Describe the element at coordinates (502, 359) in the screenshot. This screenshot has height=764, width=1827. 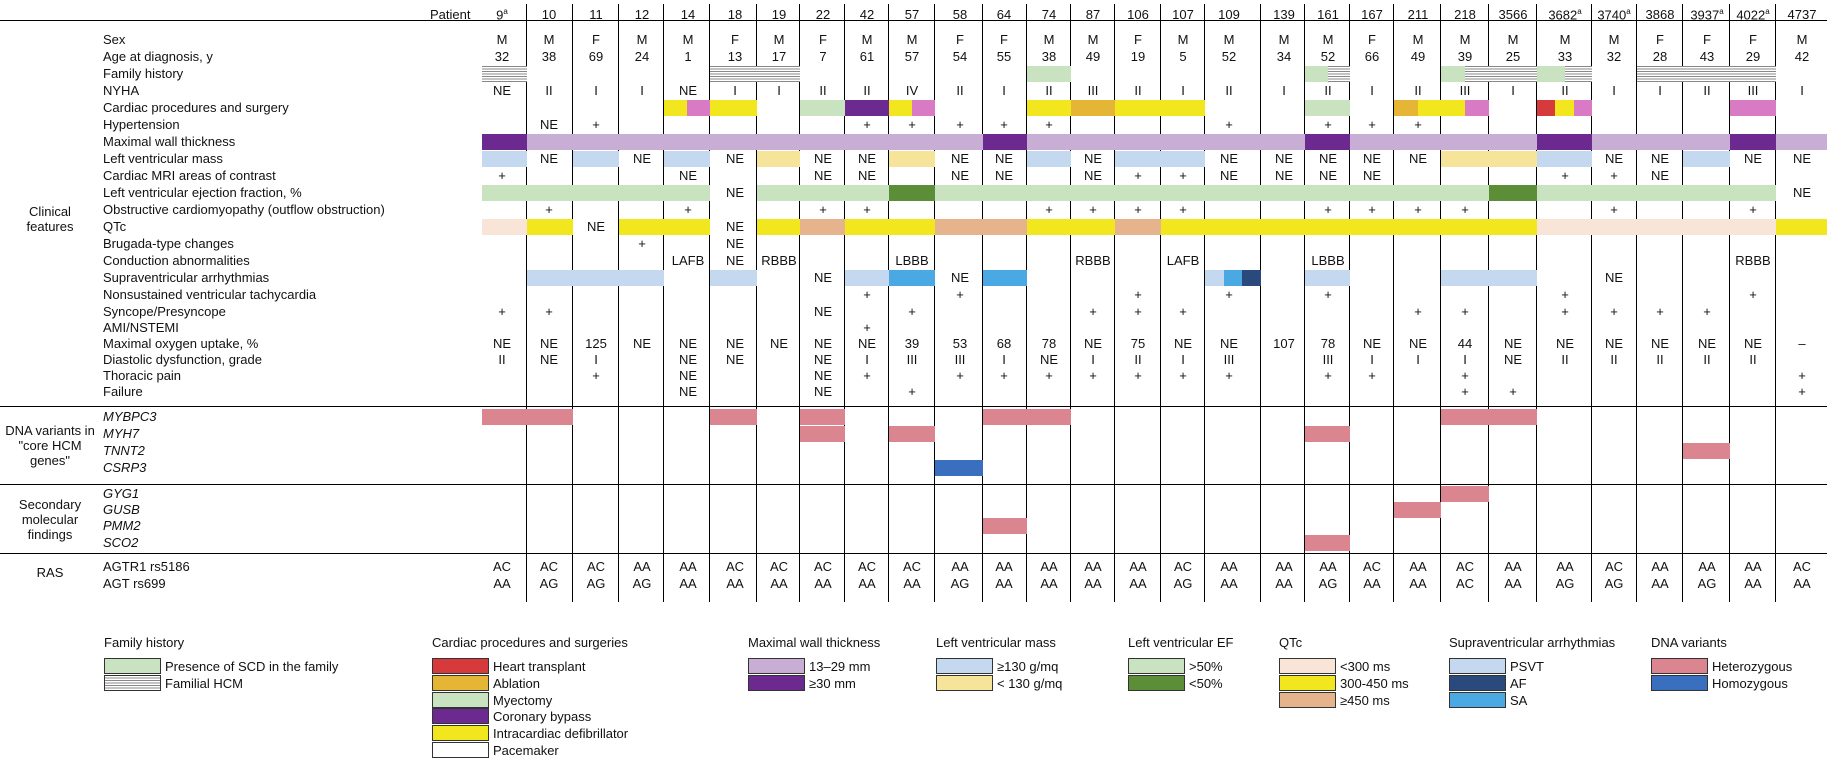
I see `cell-diastolic: II` at that location.